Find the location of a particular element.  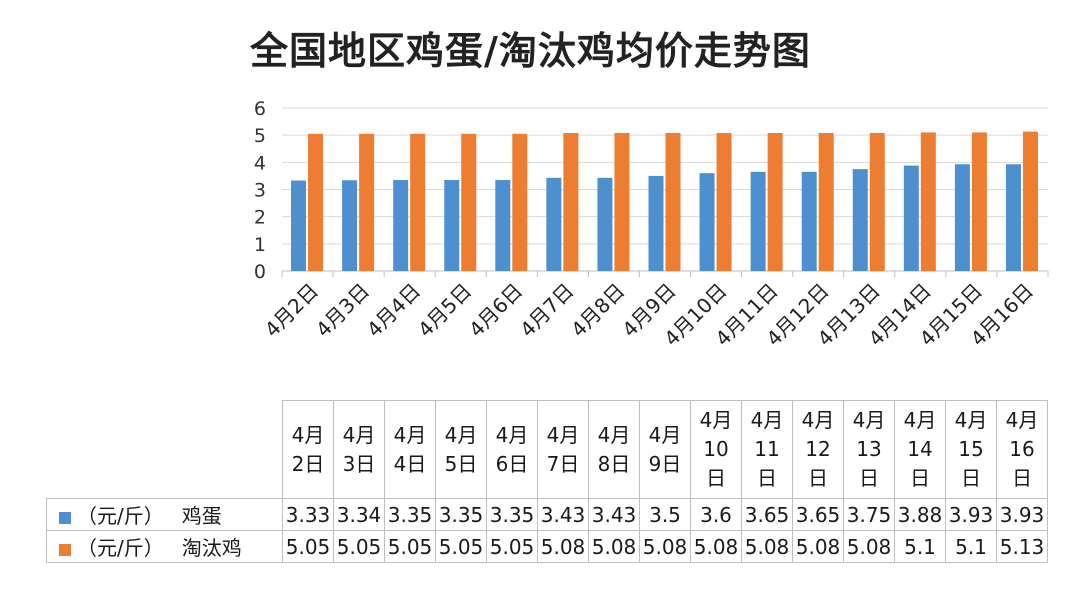

table-value-cell: 3.93 is located at coordinates (1022, 514).